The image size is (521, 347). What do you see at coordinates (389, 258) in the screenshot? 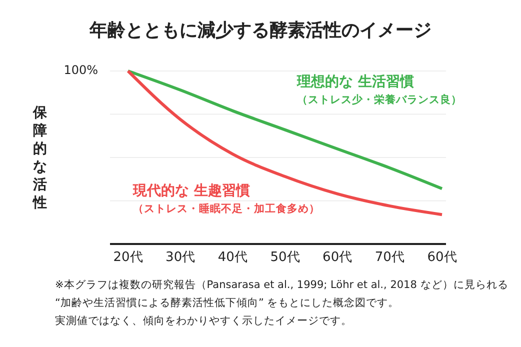
I see `x-tick-label: 70代` at bounding box center [389, 258].